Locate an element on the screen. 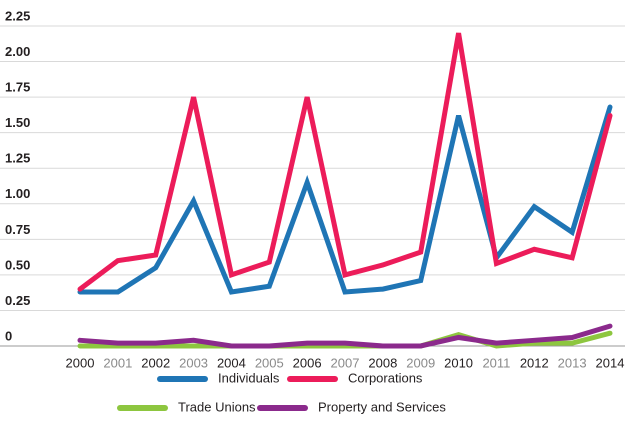 This screenshot has height=446, width=629. legend-label: Individuals is located at coordinates (249, 377).